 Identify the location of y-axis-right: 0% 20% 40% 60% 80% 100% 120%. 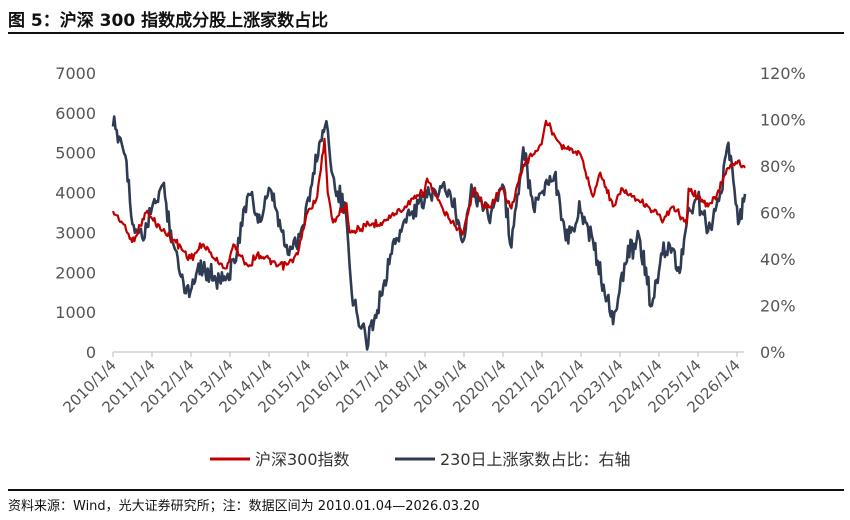
(783, 213).